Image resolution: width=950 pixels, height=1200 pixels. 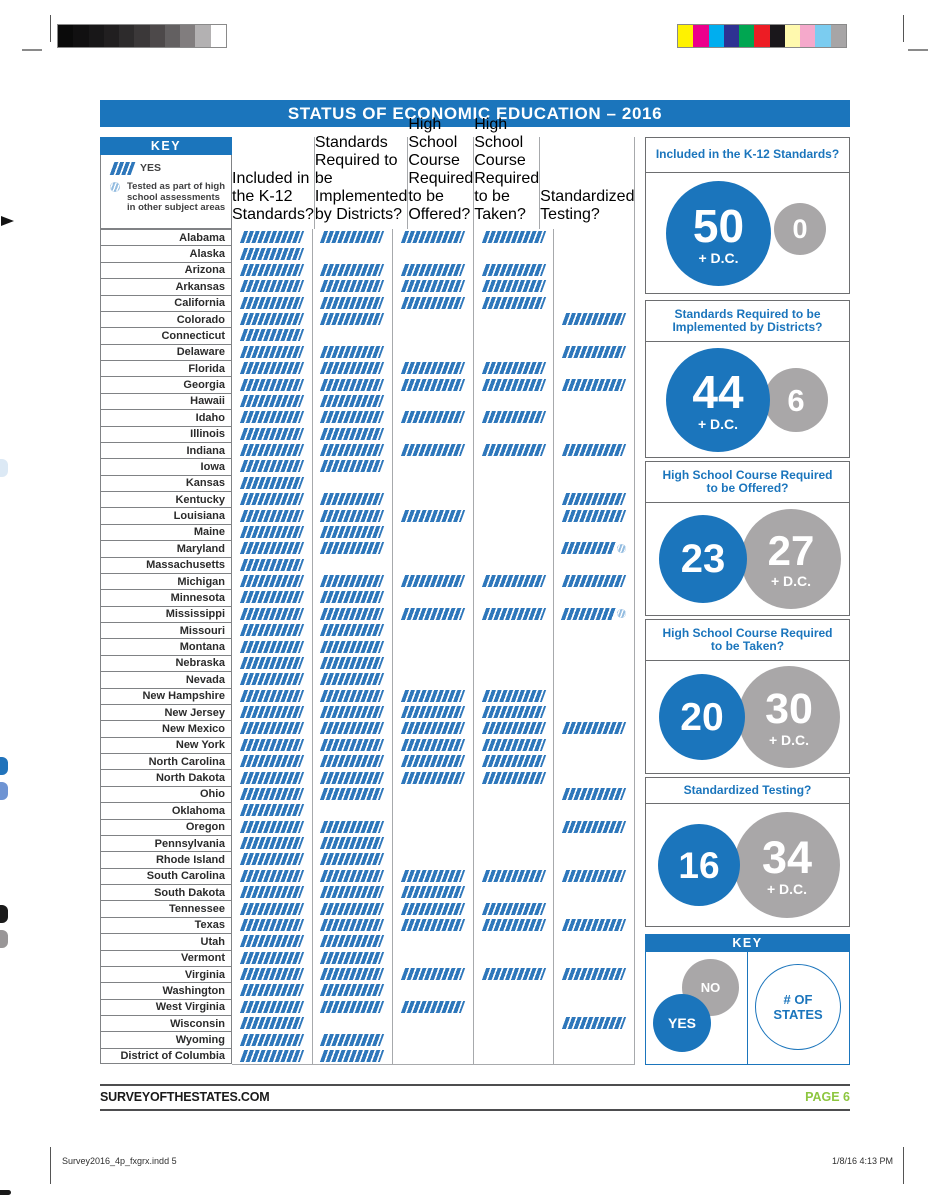 I want to click on no-count-circle: 30 + D.C., so click(x=789, y=717).